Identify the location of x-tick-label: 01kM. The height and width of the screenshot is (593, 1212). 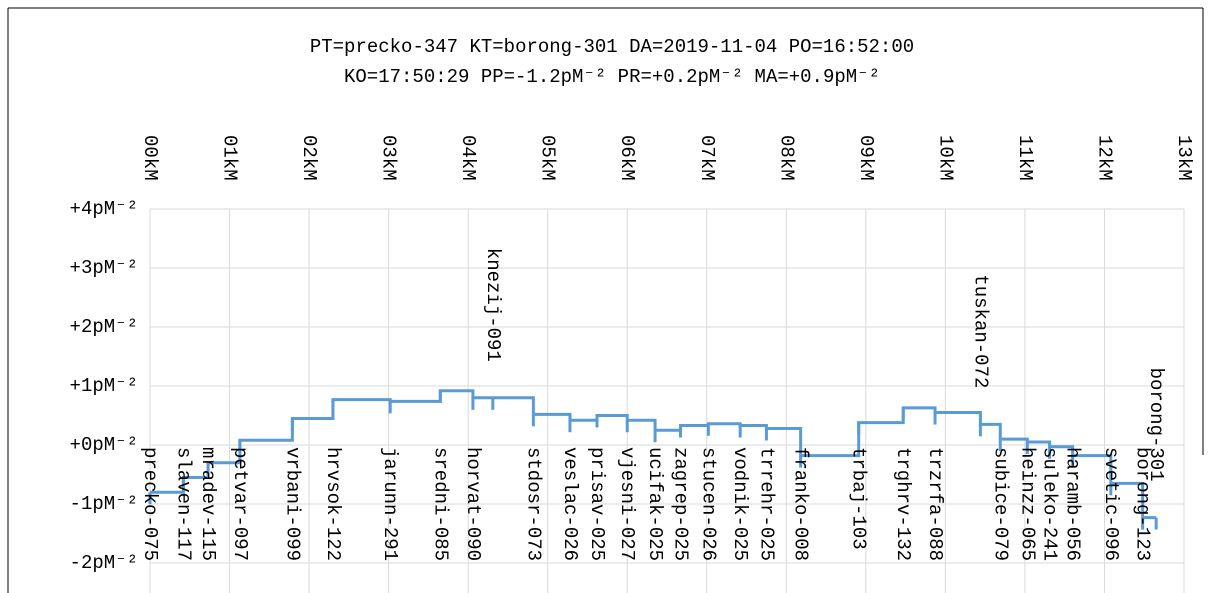
(230, 158).